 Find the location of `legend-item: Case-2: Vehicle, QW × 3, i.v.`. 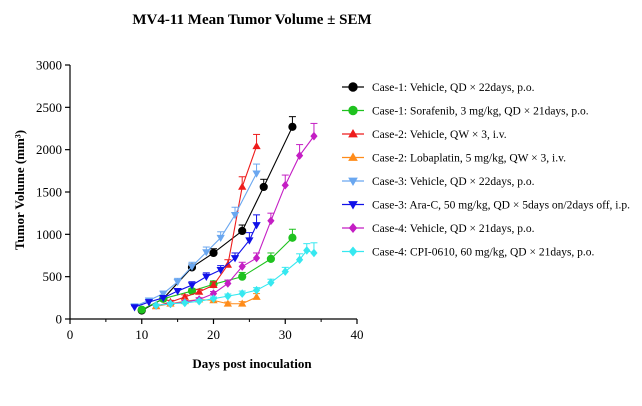

legend-item: Case-2: Vehicle, QW × 3, i.v. is located at coordinates (424, 134).